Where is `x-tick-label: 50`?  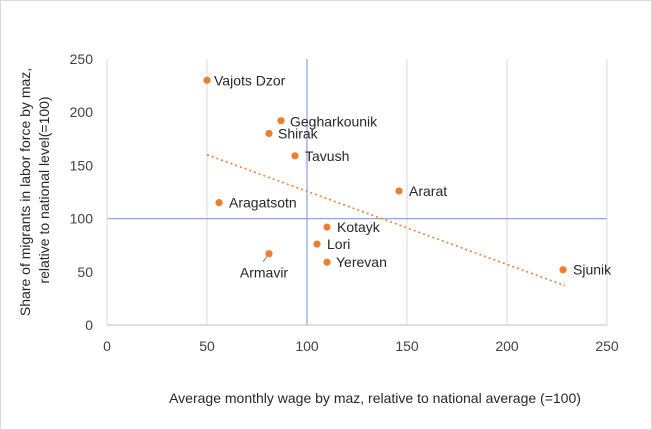
x-tick-label: 50 is located at coordinates (207, 346).